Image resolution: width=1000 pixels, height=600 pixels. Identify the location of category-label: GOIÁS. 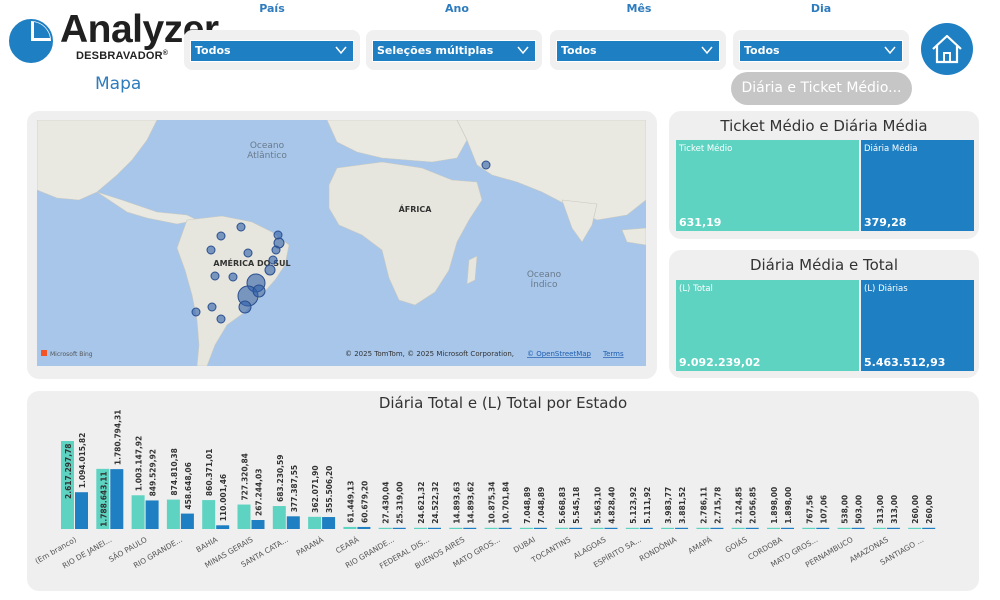
(736, 545).